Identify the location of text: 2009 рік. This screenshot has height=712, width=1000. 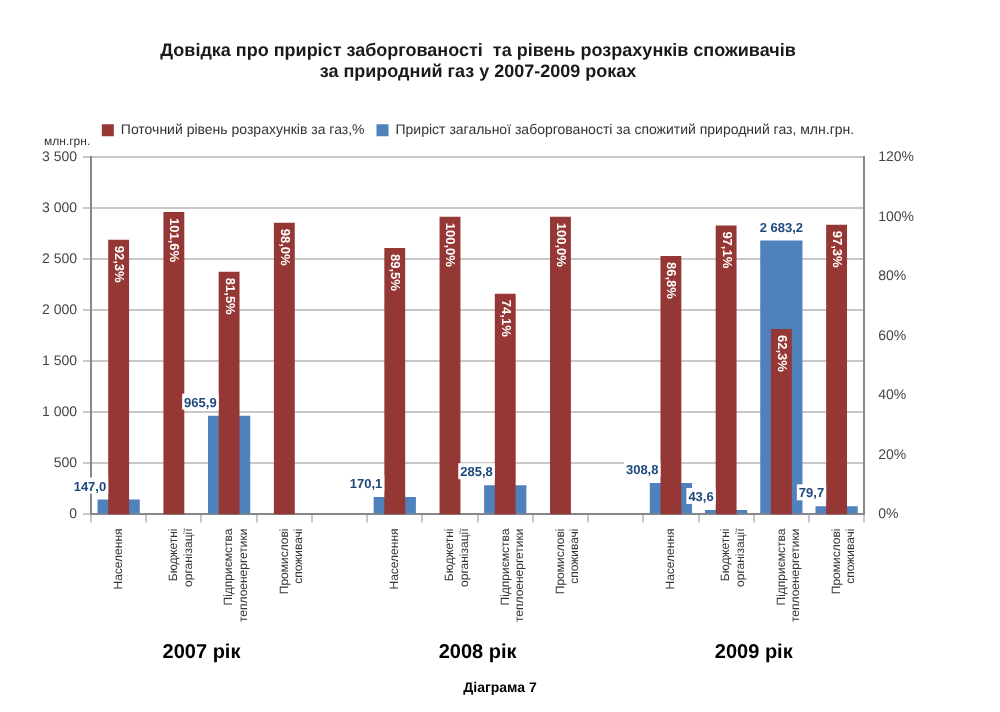
(754, 652).